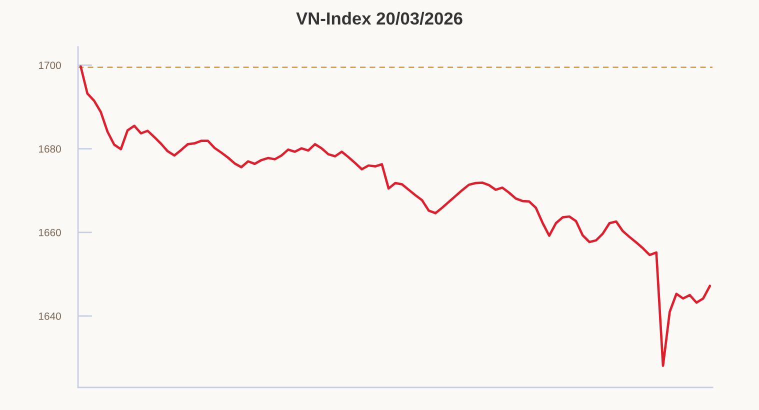 This screenshot has height=410, width=759. I want to click on y-tick-label: 1680, so click(49, 149).